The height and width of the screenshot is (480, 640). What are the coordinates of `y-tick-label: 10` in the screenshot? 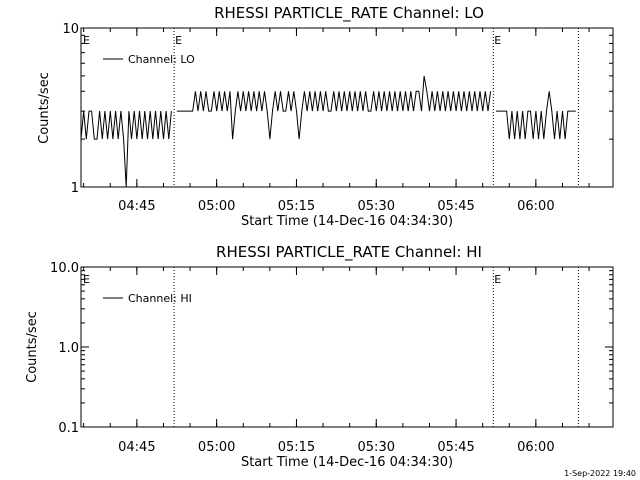 It's located at (70, 29).